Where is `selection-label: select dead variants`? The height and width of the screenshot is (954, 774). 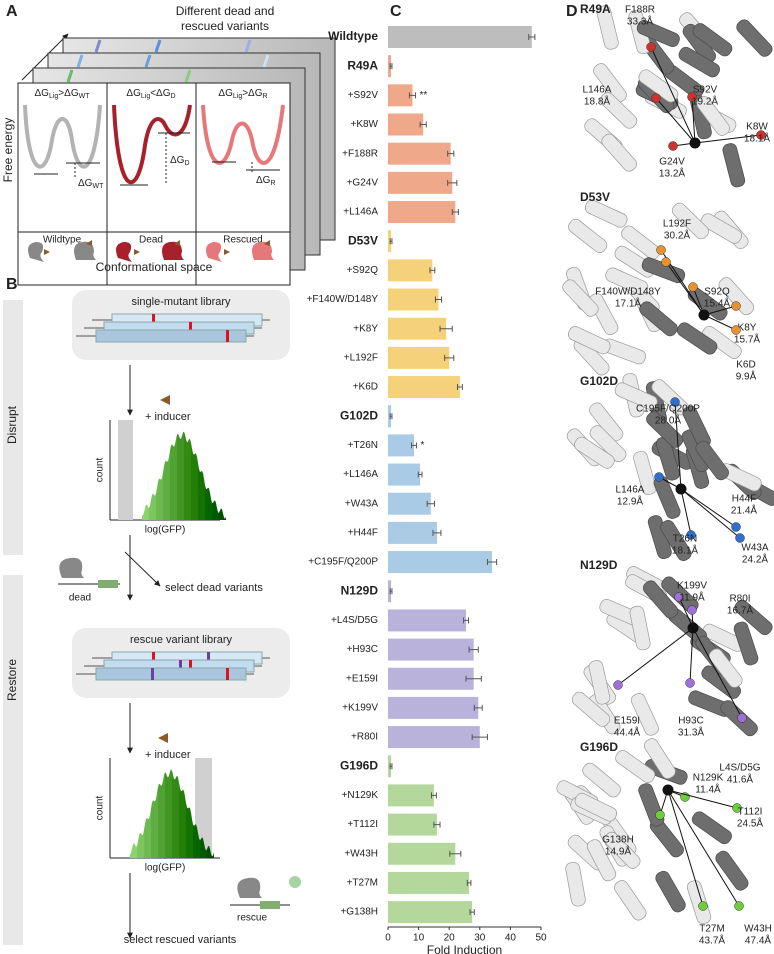 selection-label: select dead variants is located at coordinates (214, 588).